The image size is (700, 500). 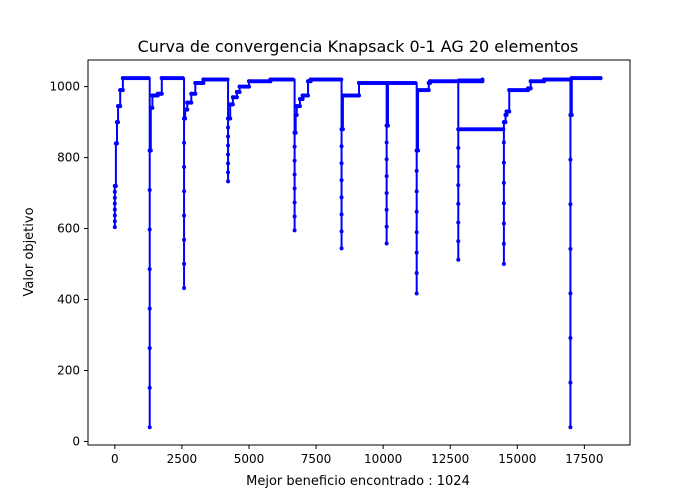 I want to click on x-tick-label: 15000, so click(x=517, y=459).